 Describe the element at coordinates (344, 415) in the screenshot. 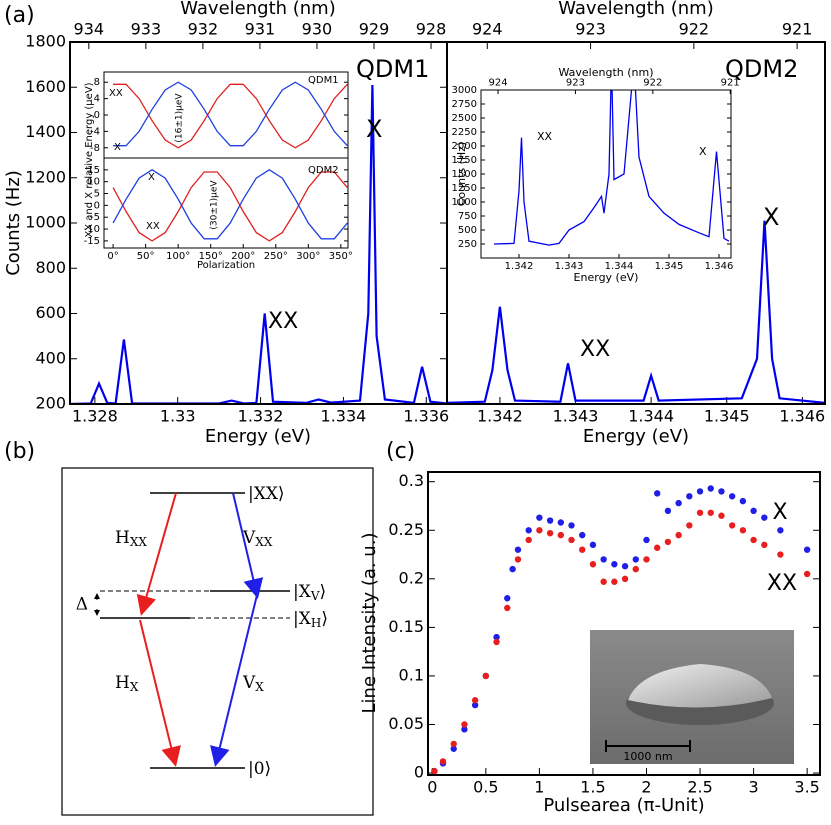

I see `x-tick-label: 1.334` at that location.